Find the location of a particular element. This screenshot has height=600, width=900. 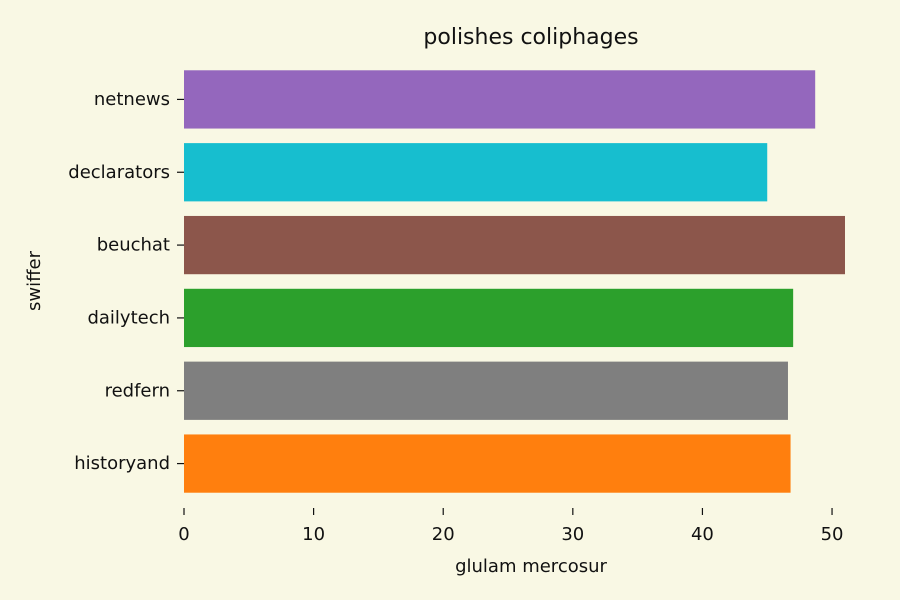

bar-beuchat is located at coordinates (514, 245).